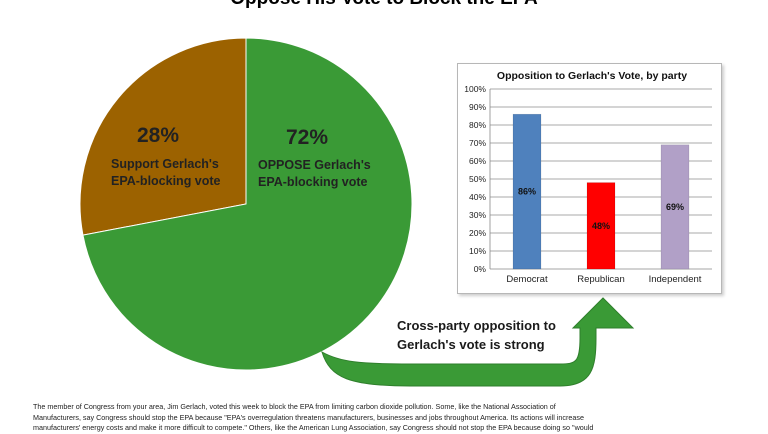 Image resolution: width=768 pixels, height=434 pixels. Describe the element at coordinates (165, 164) in the screenshot. I see `pie-label-support-line1: Support Gerlach's` at that location.